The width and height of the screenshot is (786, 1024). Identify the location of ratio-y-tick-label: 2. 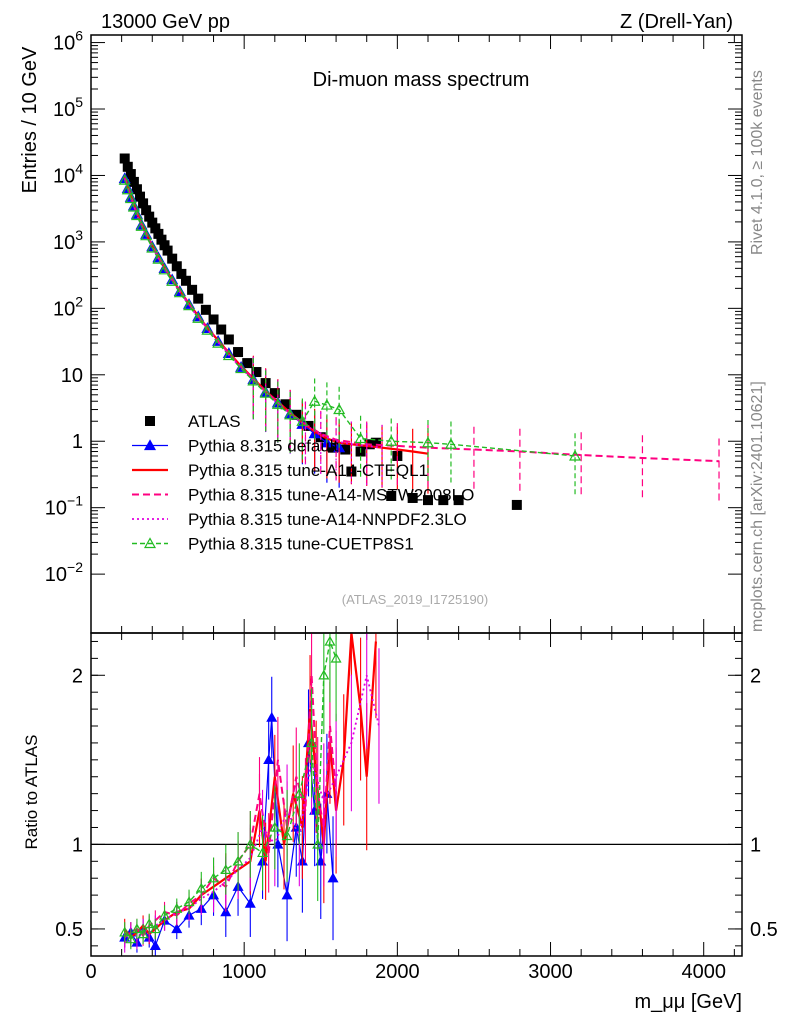
(755, 676).